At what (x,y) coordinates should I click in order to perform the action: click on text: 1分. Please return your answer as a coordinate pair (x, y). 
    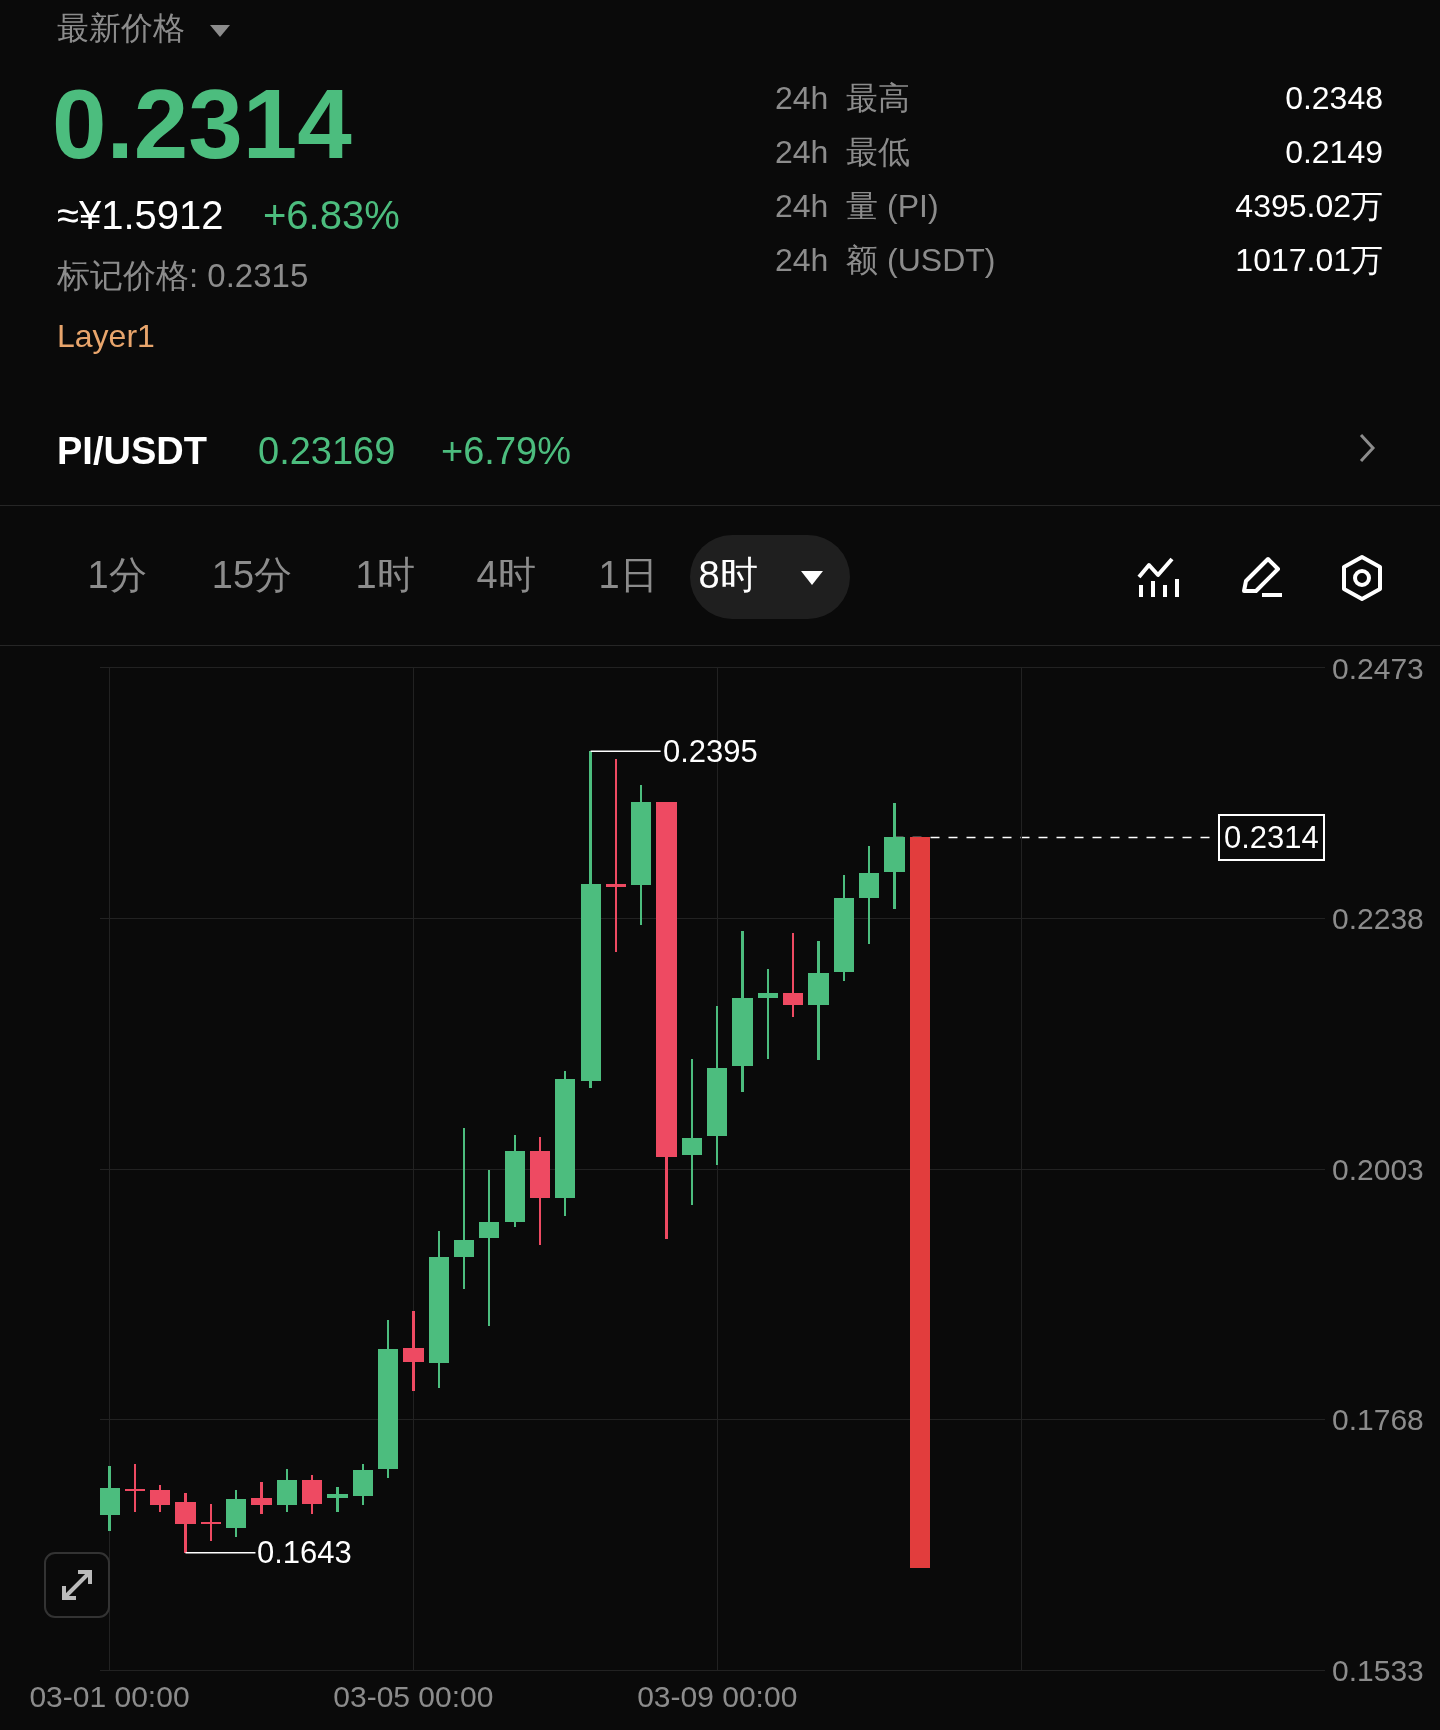
    Looking at the image, I should click on (117, 576).